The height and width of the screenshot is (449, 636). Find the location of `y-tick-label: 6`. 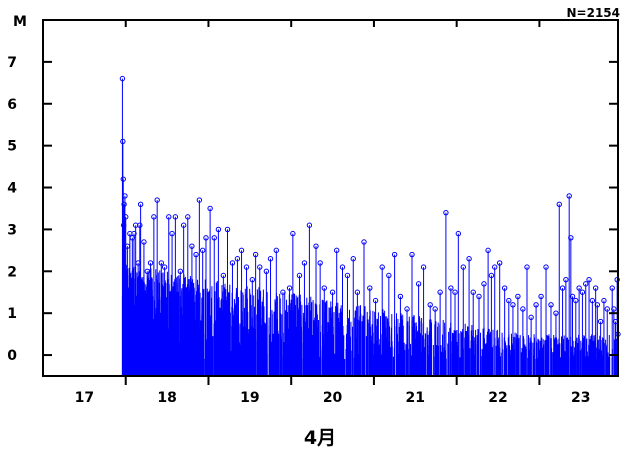

y-tick-label: 6 is located at coordinates (12, 105).